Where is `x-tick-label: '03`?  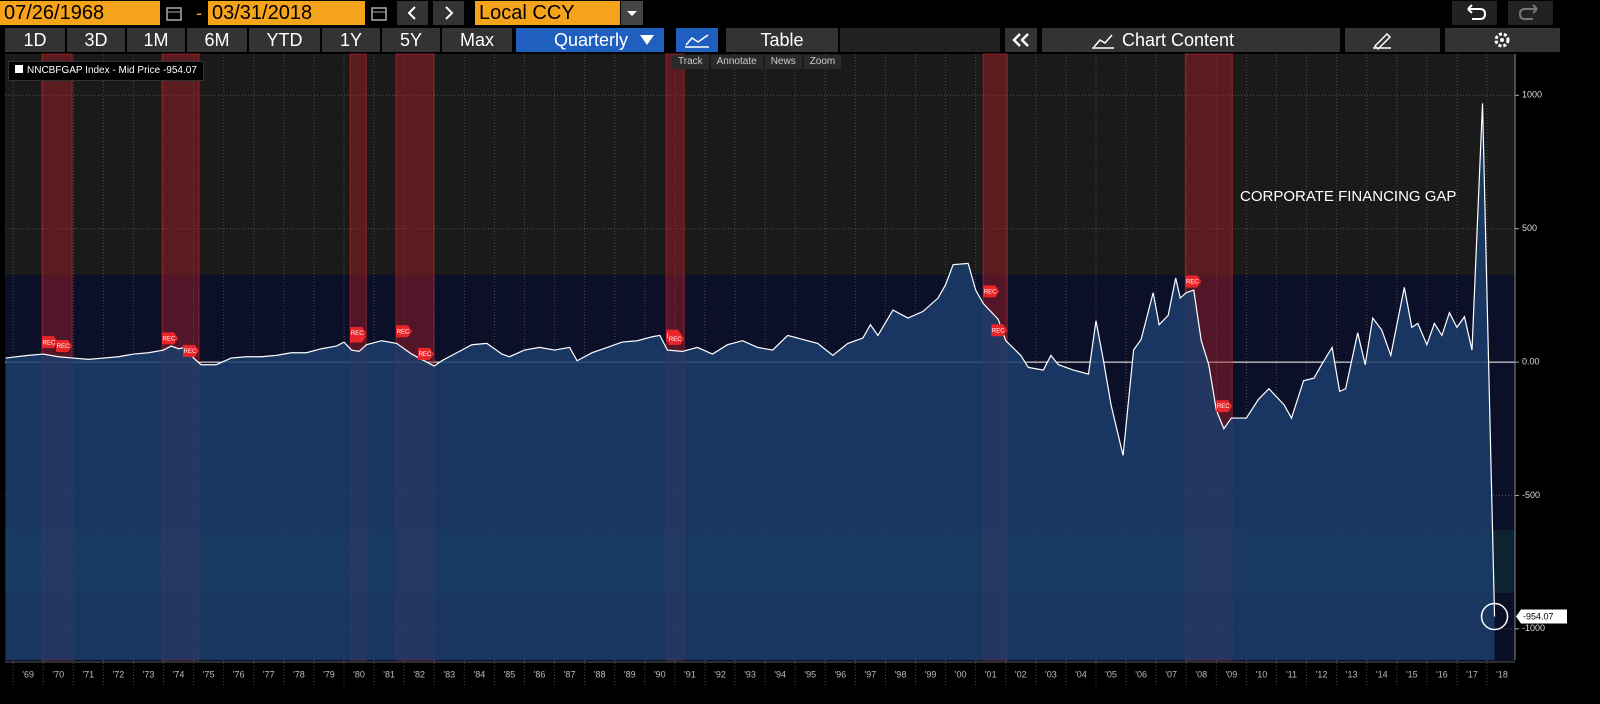
x-tick-label: '03 is located at coordinates (1051, 674).